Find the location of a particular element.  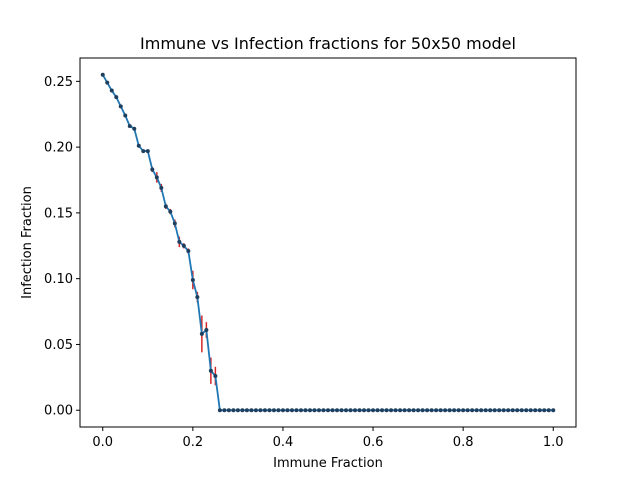

x-tick-label: 0.0 is located at coordinates (102, 442).